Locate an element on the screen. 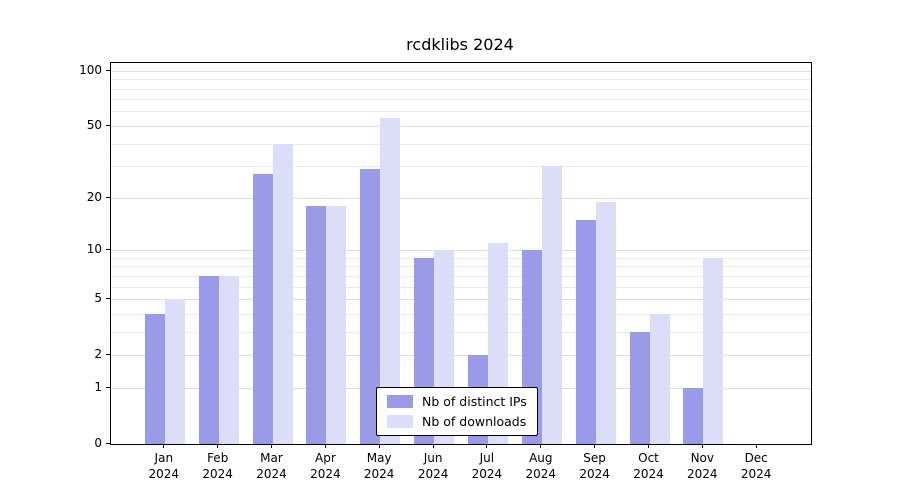 The height and width of the screenshot is (500, 900). x-tick-label-month: Sep is located at coordinates (594, 458).